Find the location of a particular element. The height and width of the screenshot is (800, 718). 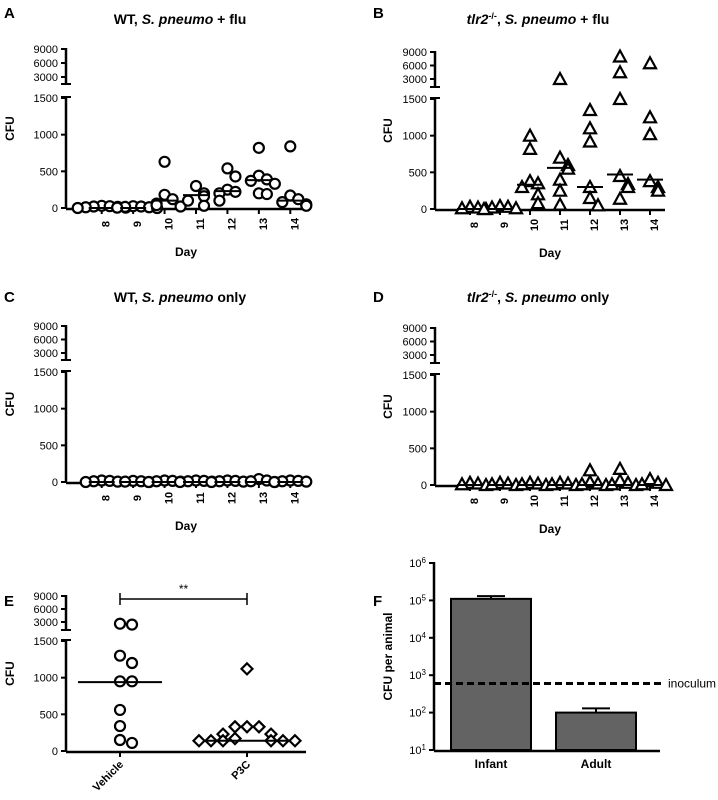

y-tick-label: 9000 is located at coordinates (46, 50).